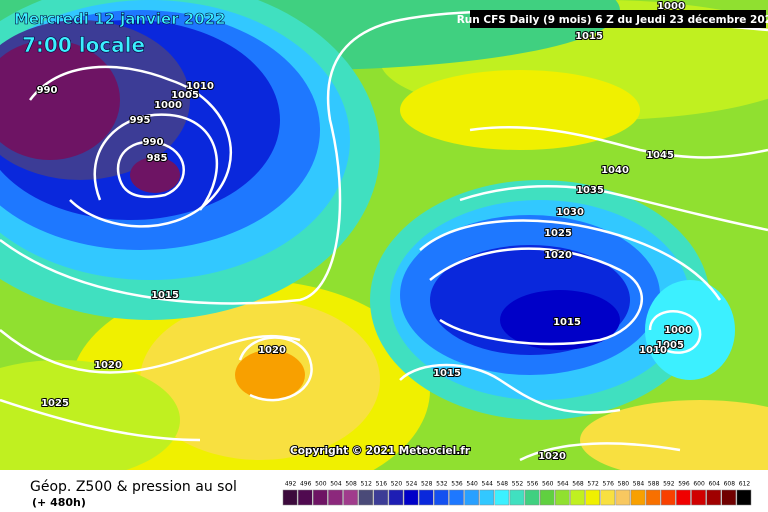 The width and height of the screenshot is (768, 512). Describe the element at coordinates (684, 484) in the screenshot. I see `legend-tick-label: 596` at that location.